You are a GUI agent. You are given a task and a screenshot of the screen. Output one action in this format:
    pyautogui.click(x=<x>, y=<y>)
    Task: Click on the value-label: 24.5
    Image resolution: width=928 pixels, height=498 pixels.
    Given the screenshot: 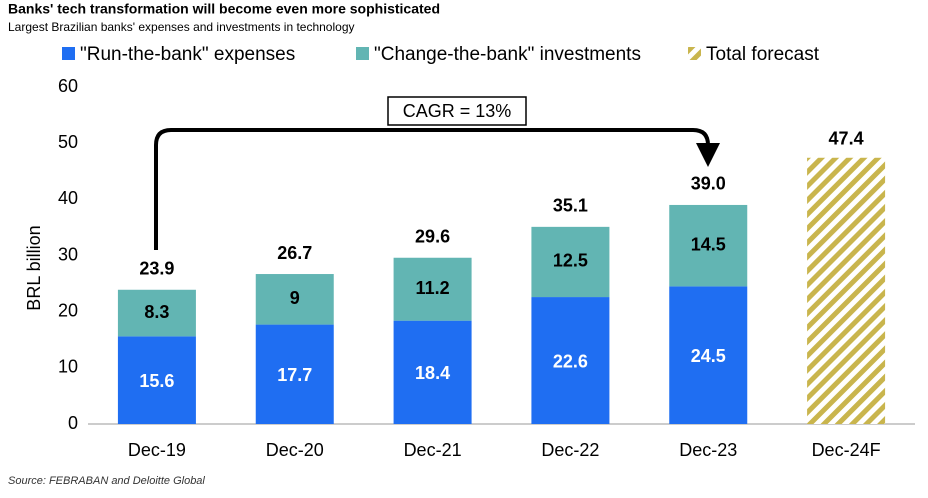 What is the action you would take?
    pyautogui.click(x=708, y=356)
    